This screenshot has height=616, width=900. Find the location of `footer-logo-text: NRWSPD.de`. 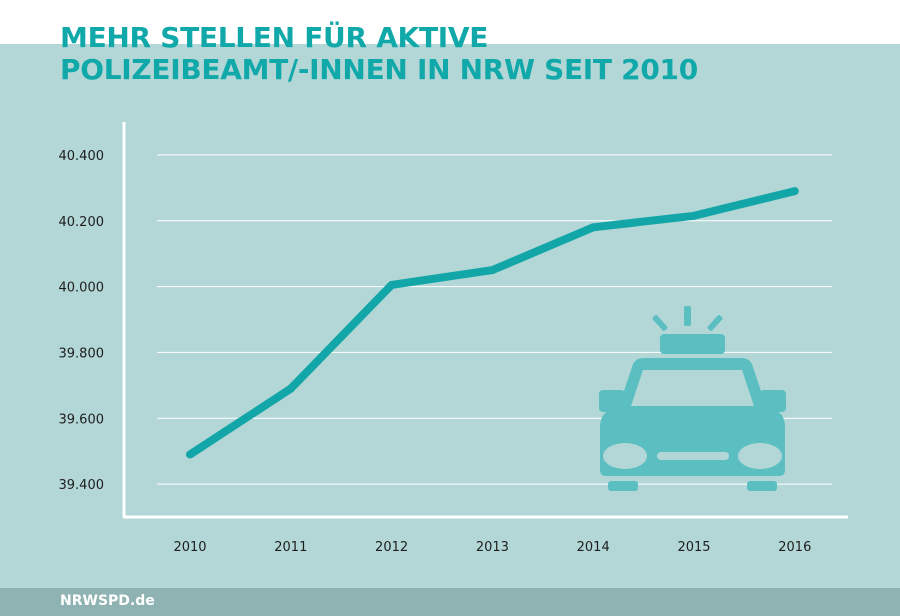

footer-logo-text: NRWSPD.de is located at coordinates (107, 601).